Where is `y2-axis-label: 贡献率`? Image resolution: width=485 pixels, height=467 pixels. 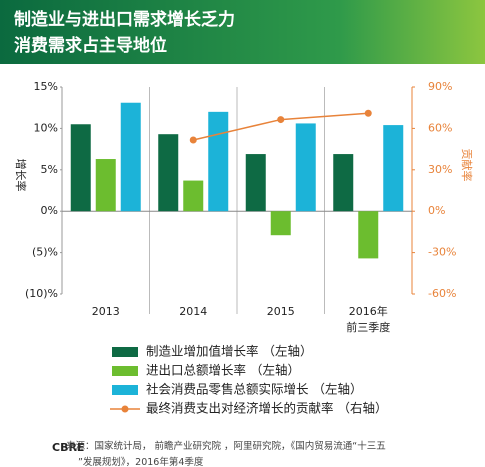 y2-axis-label: 贡献率 is located at coordinates (467, 165).